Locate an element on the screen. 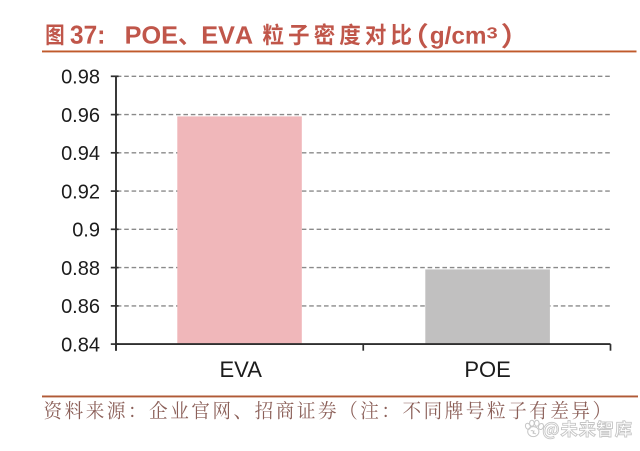 The image size is (640, 451). svg-text: 0.88 is located at coordinates (80, 269).